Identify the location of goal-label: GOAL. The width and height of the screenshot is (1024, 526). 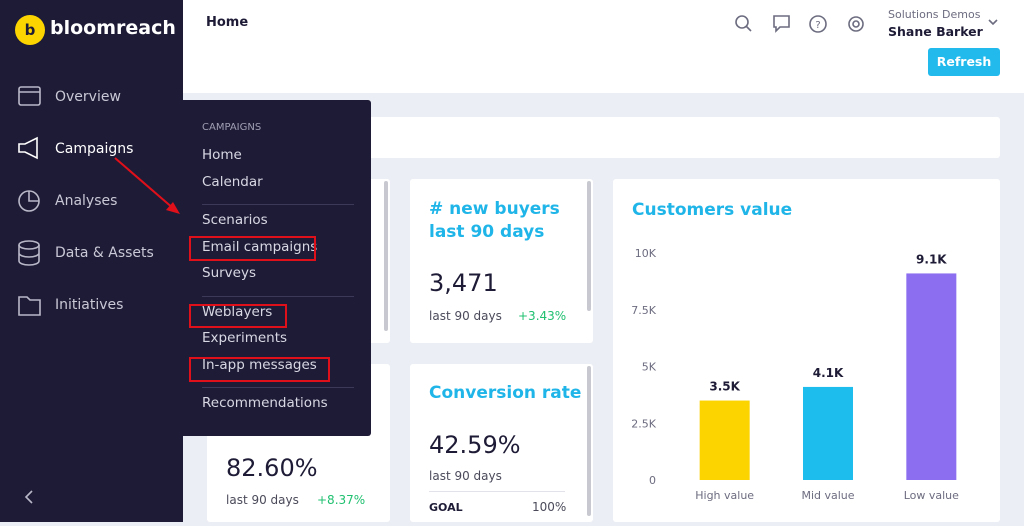
(446, 507).